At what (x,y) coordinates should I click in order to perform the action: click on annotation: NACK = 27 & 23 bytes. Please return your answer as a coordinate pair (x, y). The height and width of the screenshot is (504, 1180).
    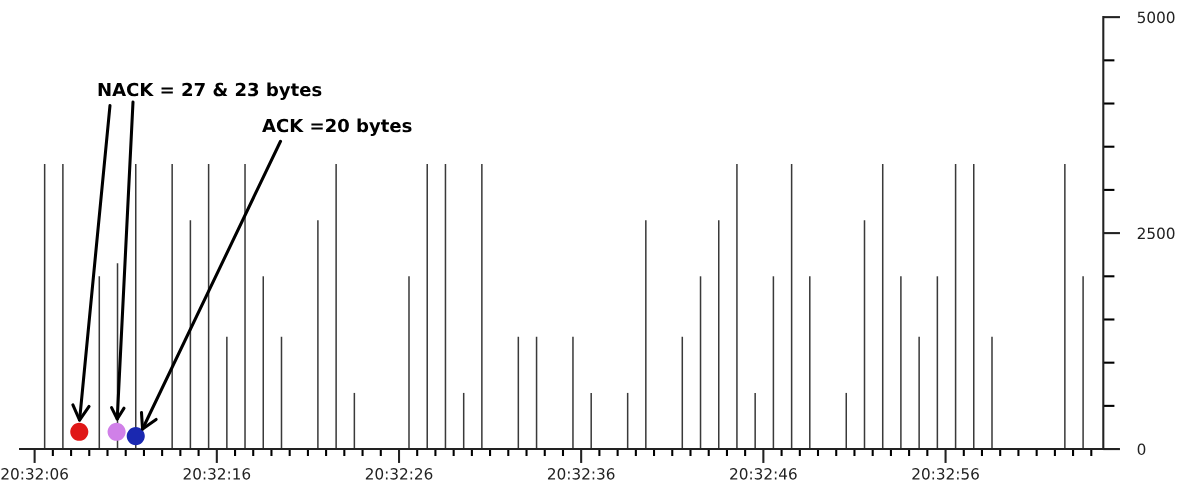
    Looking at the image, I should click on (210, 91).